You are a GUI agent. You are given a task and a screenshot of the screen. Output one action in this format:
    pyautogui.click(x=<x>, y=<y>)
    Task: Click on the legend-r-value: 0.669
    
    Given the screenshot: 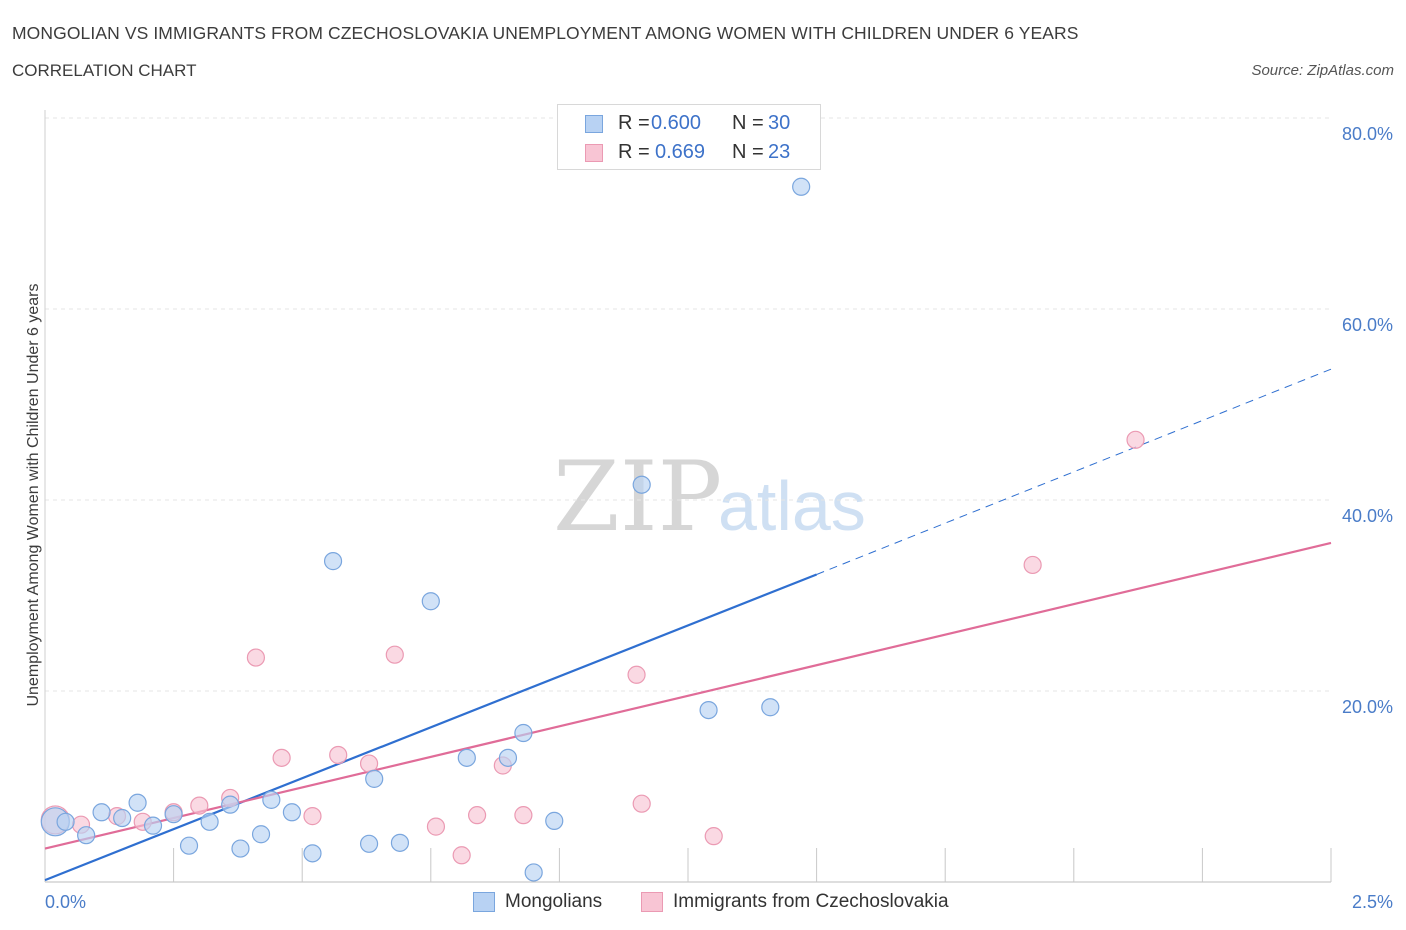 What is the action you would take?
    pyautogui.click(x=680, y=152)
    